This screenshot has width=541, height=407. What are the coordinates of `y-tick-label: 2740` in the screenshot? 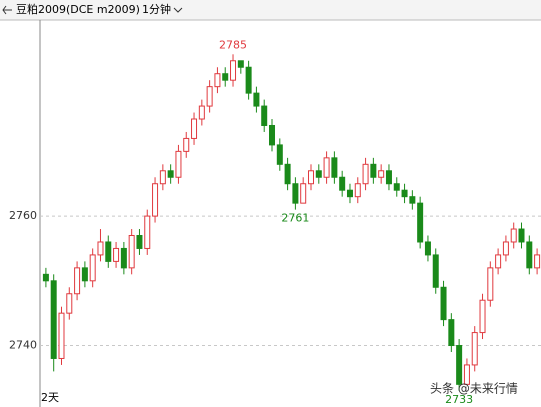 It's located at (23, 345).